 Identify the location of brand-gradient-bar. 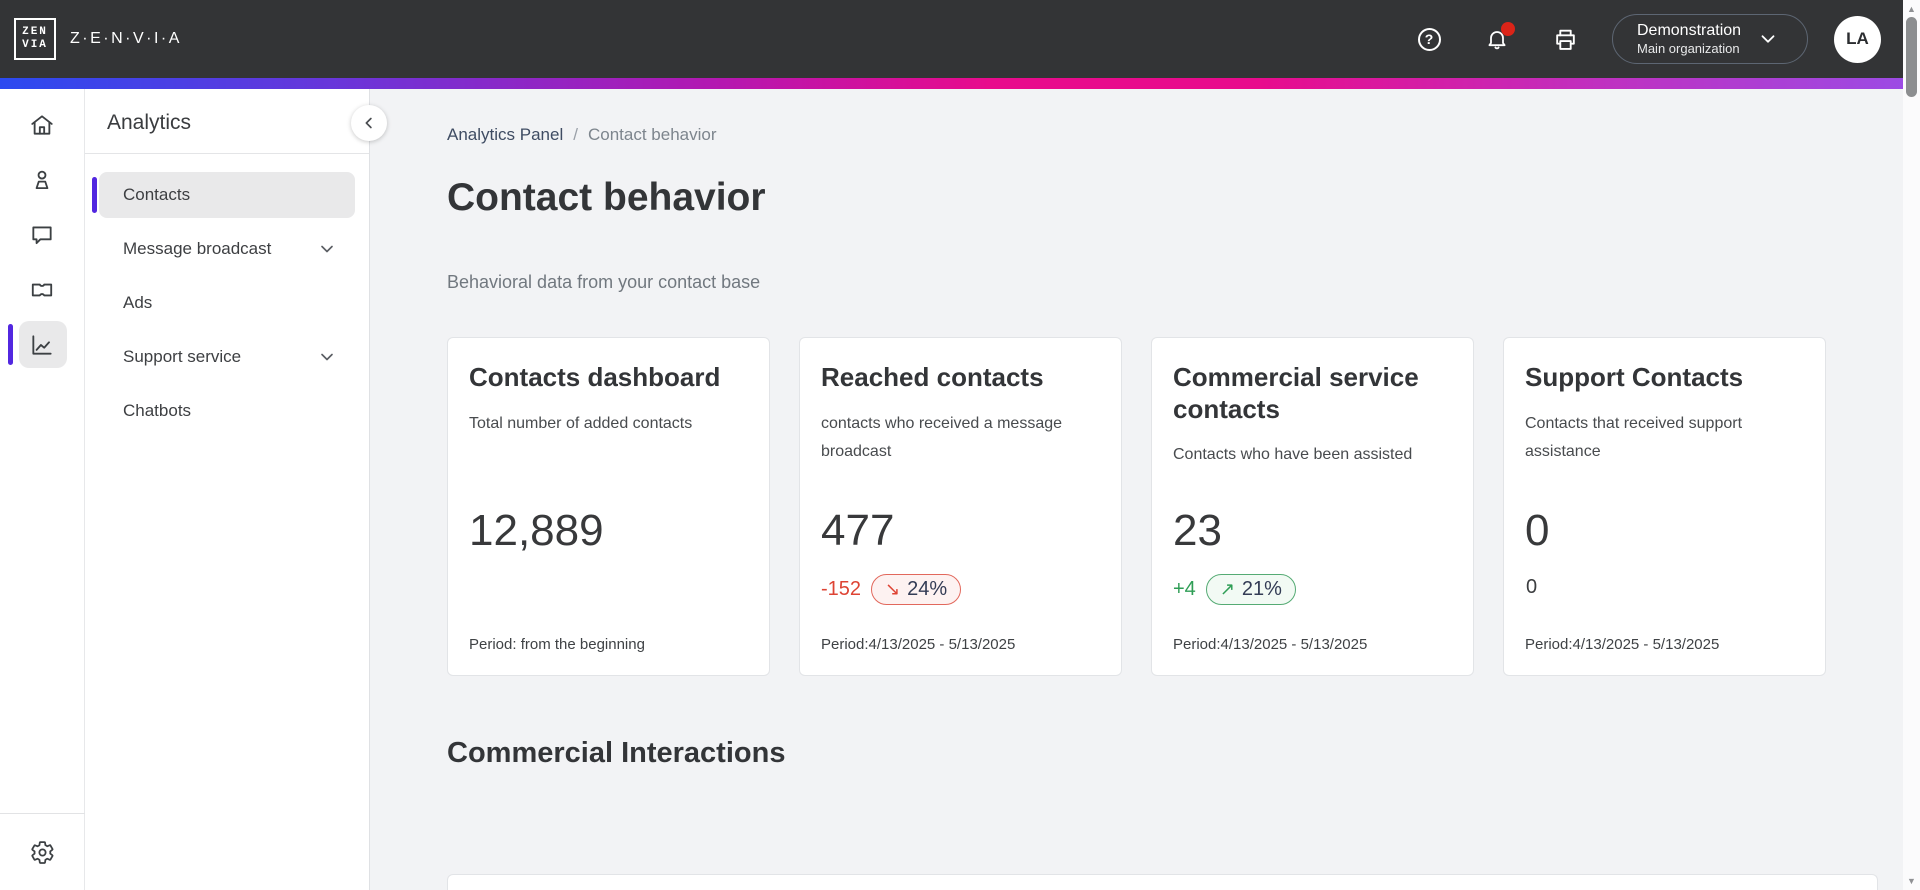
(951, 83).